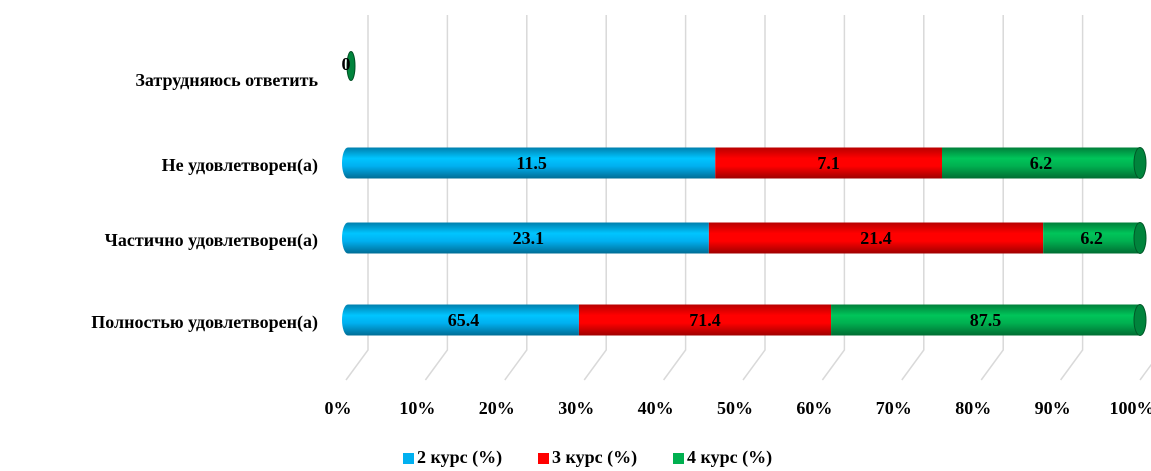 Image resolution: width=1151 pixels, height=471 pixels. Describe the element at coordinates (1130, 408) in the screenshot. I see `x-tick-label: 100%` at that location.